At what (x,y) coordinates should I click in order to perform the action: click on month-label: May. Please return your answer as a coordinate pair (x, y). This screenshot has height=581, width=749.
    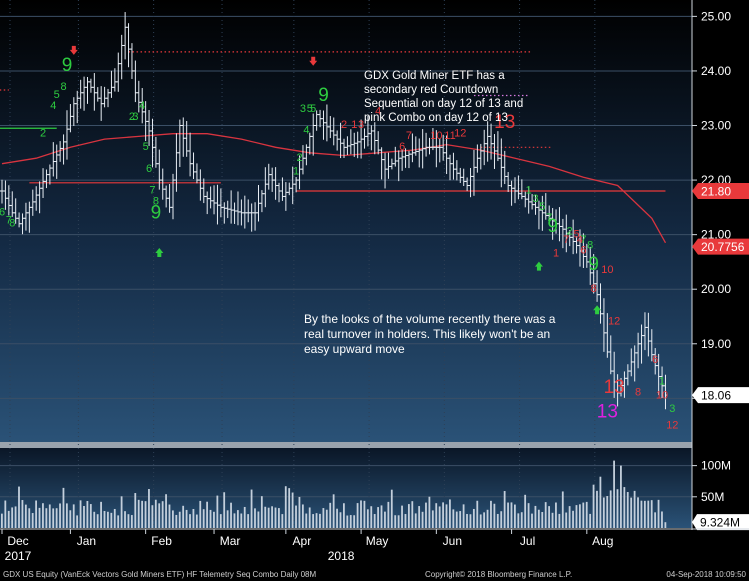
    Looking at the image, I should click on (377, 541).